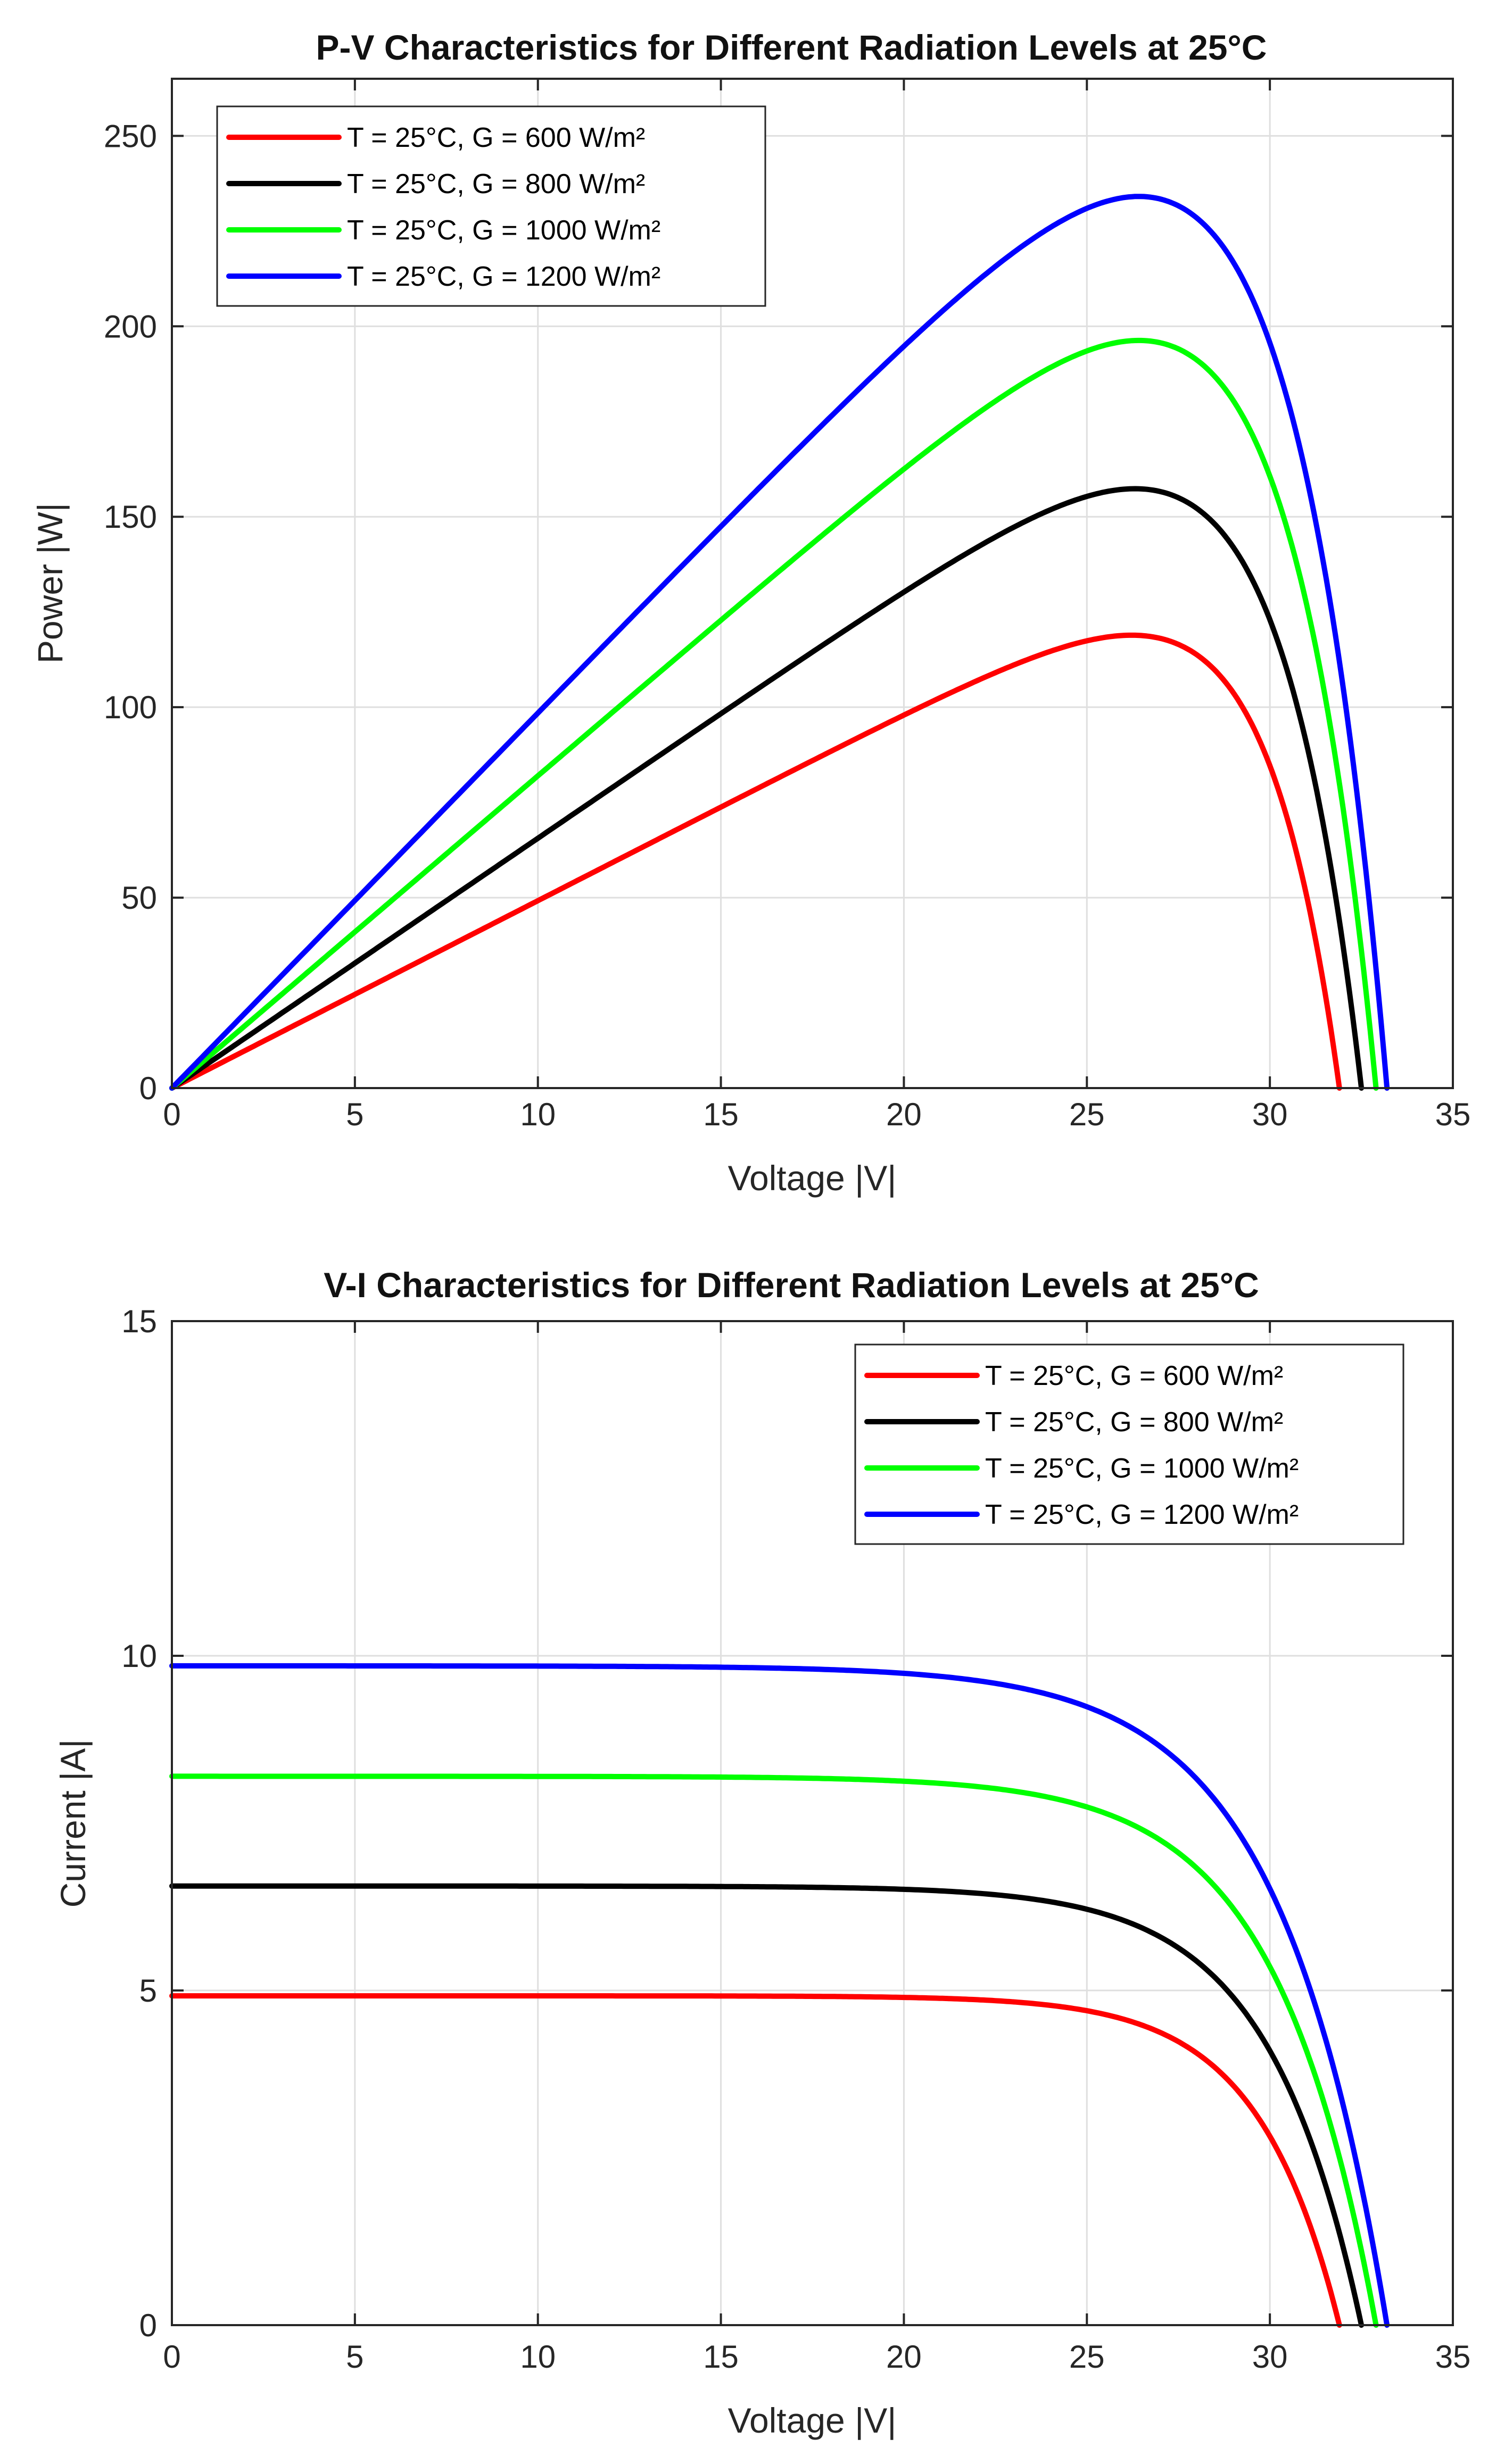  Describe the element at coordinates (148, 1088) in the screenshot. I see `pv-y-tick-label: 0` at that location.